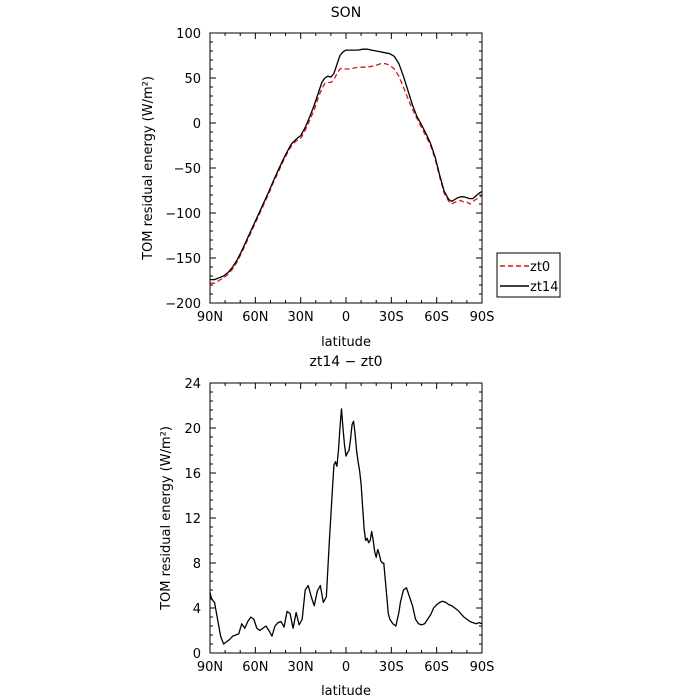 This screenshot has width=700, height=700. I want to click on bottom-chart-x-tick-label: 30S, so click(391, 667).